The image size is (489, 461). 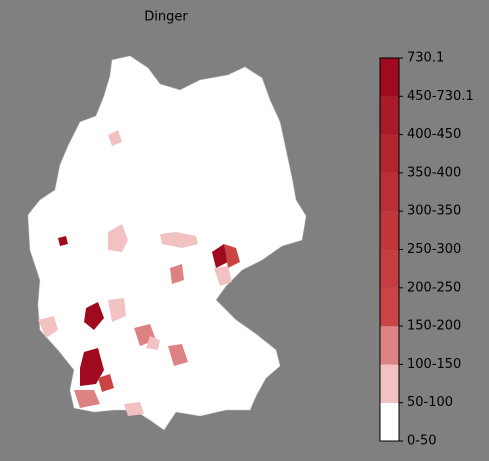 I want to click on colorbar-label: 400-450, so click(x=434, y=134).